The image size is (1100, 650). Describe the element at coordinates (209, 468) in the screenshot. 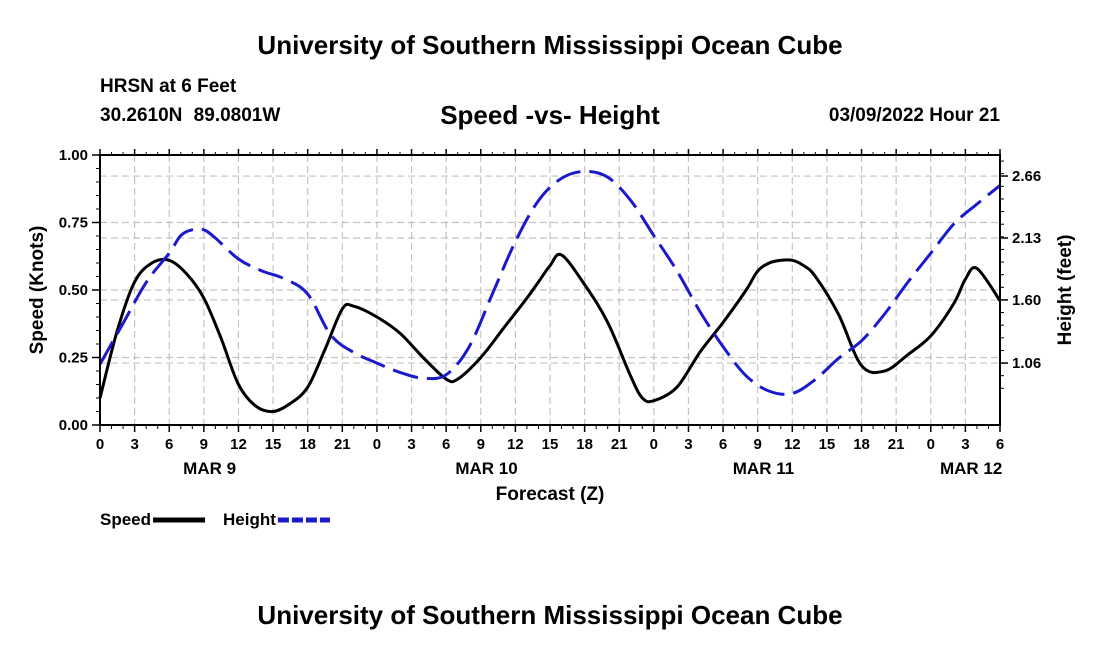

I see `date-label: MAR 9` at that location.